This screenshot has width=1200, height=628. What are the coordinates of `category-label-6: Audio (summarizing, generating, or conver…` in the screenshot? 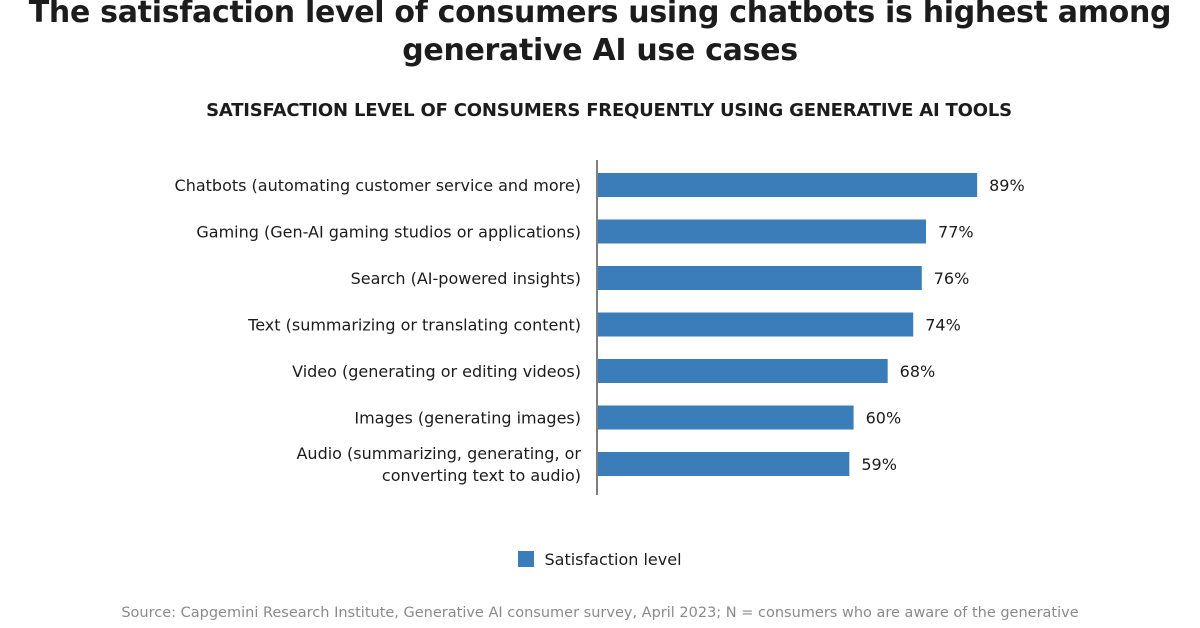 It's located at (438, 464).